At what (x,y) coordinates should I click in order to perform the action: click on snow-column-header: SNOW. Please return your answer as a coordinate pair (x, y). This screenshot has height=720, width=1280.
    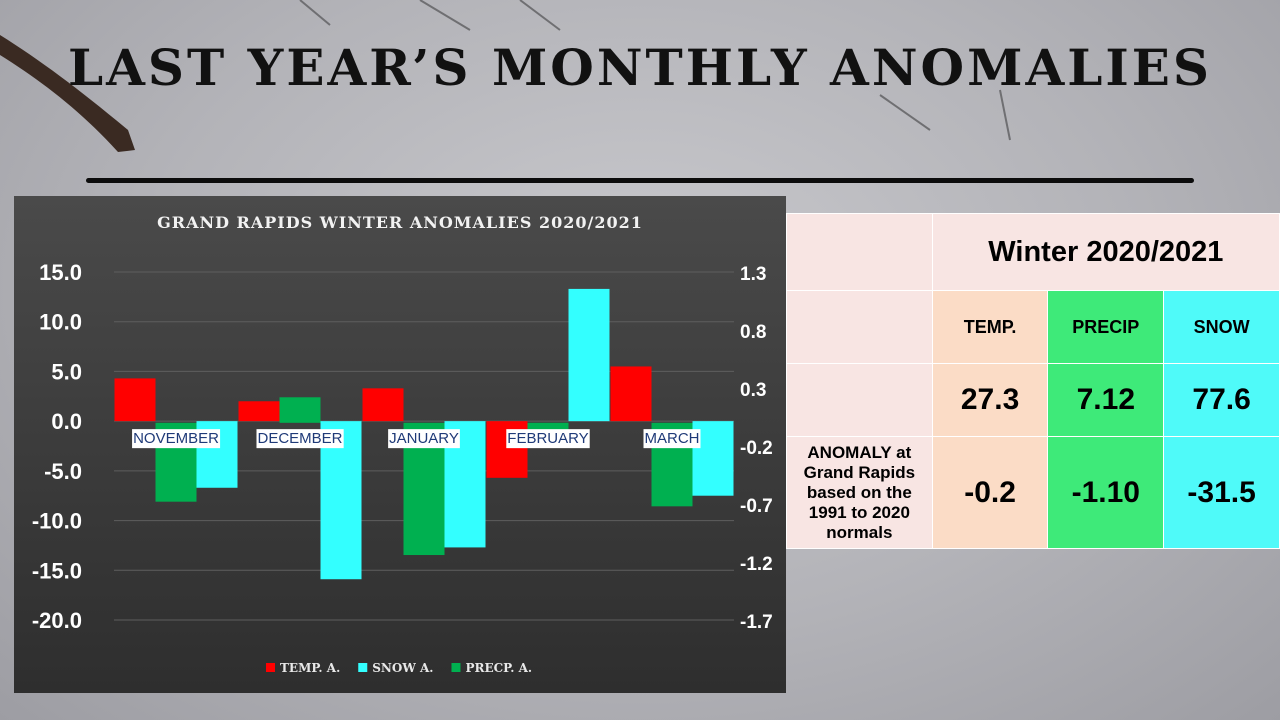
    Looking at the image, I should click on (1221, 327).